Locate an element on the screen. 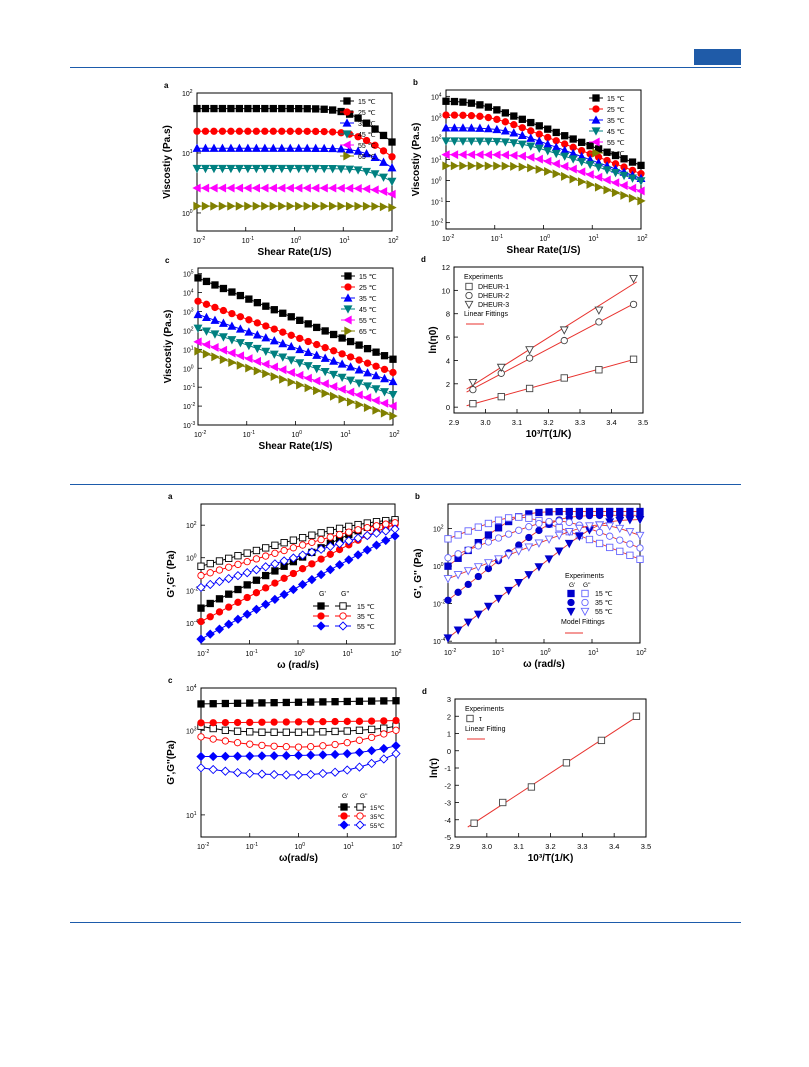 The image size is (809, 1067). x-tick-label: 102 is located at coordinates (397, 846).